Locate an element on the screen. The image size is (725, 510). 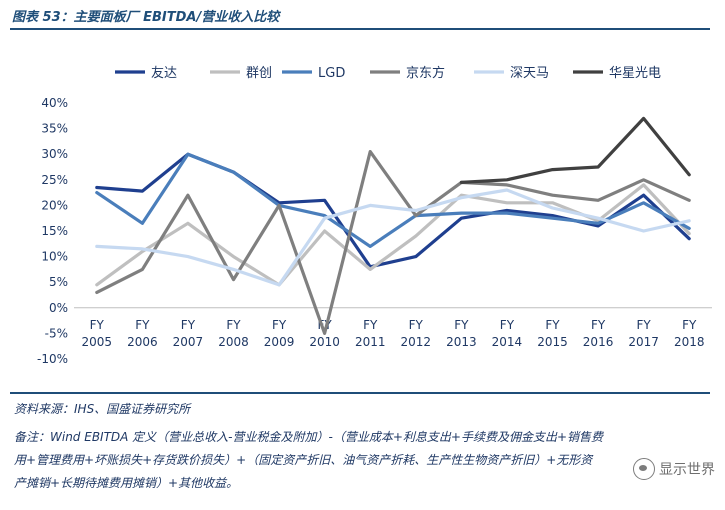
y-tick-label: -5% is located at coordinates (56, 333).